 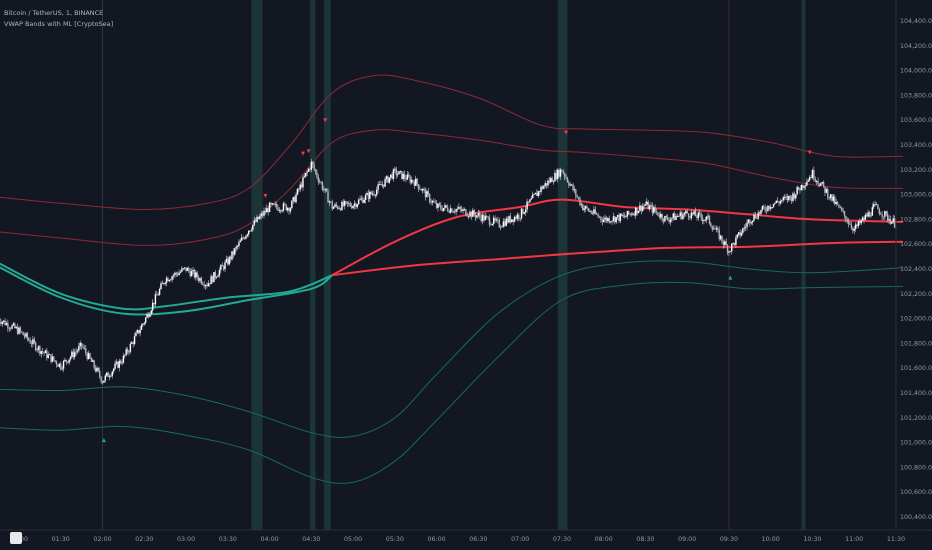 I want to click on time-tick-label: 09:30, so click(x=729, y=539).